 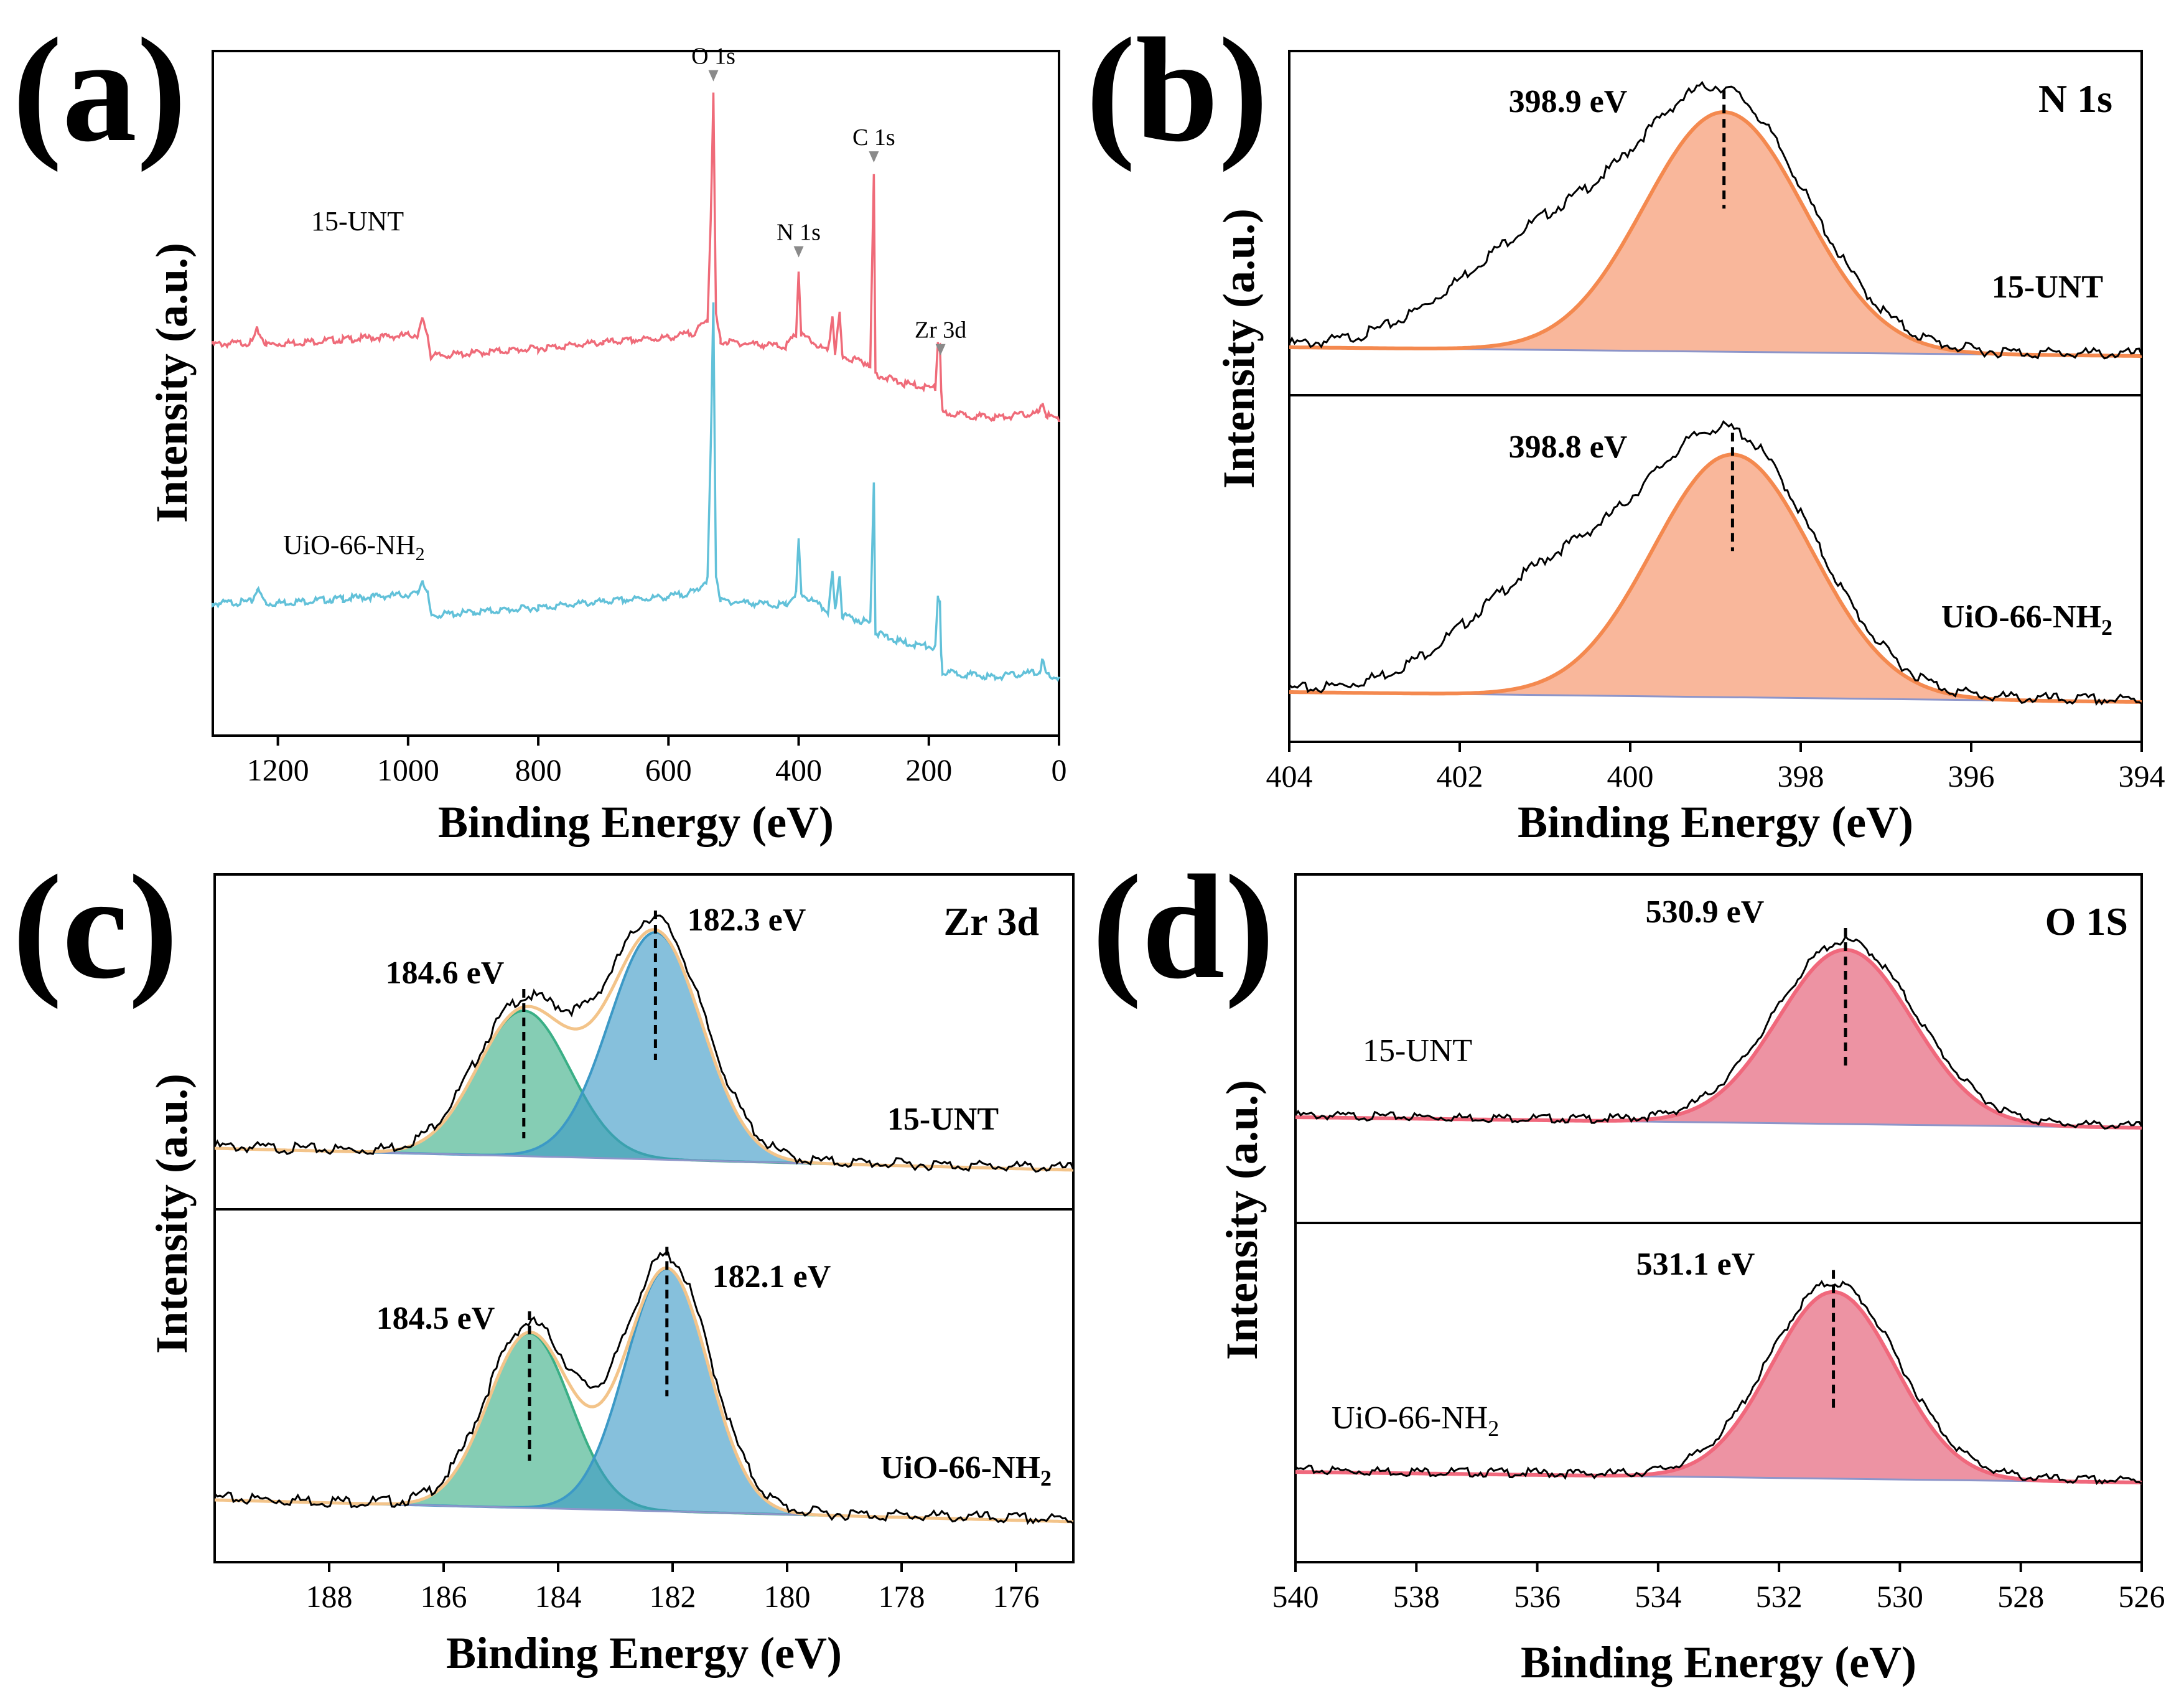 What do you see at coordinates (420, 554) in the screenshot?
I see `panel-a-uio-label-sub: 2` at bounding box center [420, 554].